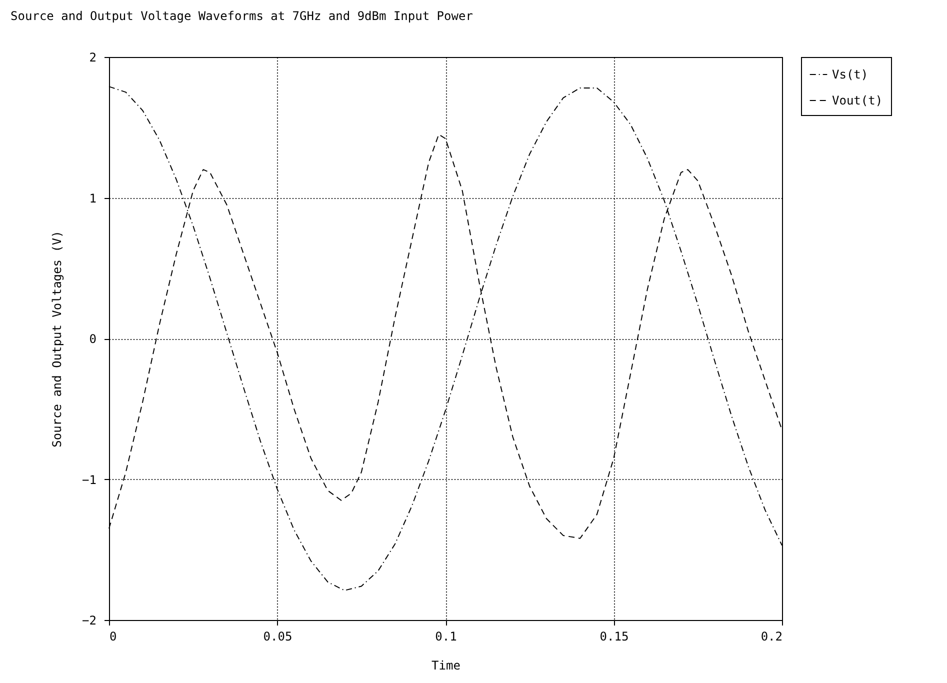 Image resolution: width=947 pixels, height=683 pixels. What do you see at coordinates (89, 621) in the screenshot?
I see `y-tick-label: −2` at bounding box center [89, 621].